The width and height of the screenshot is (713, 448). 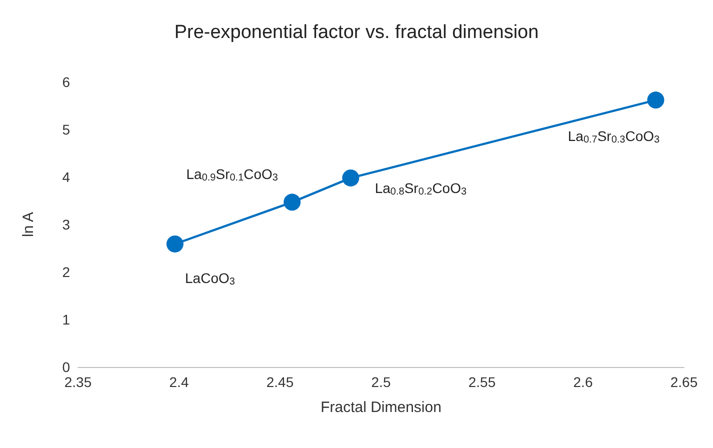 I want to click on y-tick-label: 1, so click(x=66, y=320).